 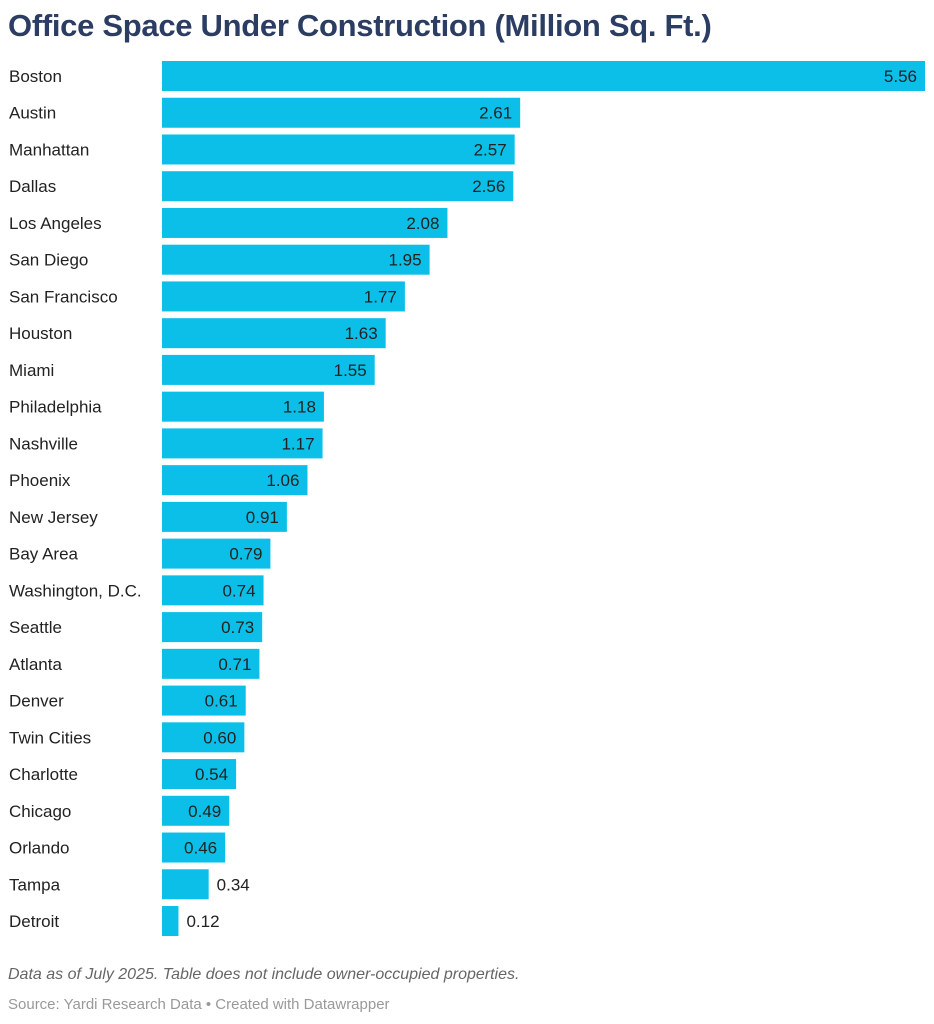 I want to click on category-label: Austin, so click(x=32, y=113).